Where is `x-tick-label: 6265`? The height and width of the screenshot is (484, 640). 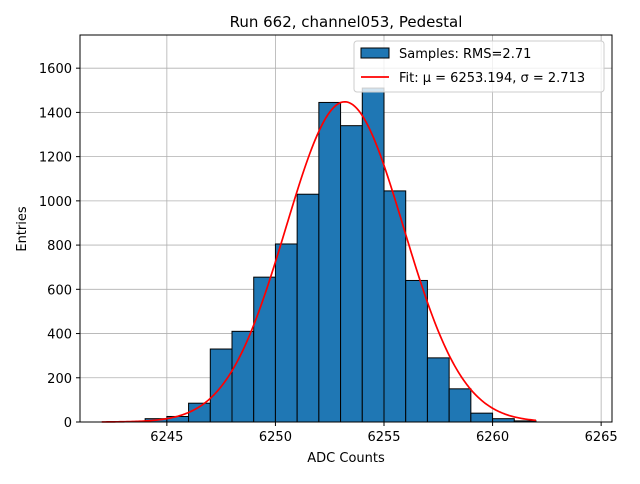
x-tick-label: 6265 is located at coordinates (601, 437).